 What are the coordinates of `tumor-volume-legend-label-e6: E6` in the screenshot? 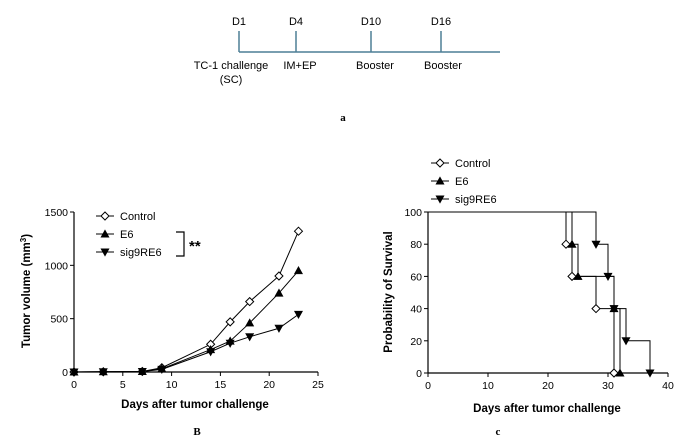 It's located at (126, 235).